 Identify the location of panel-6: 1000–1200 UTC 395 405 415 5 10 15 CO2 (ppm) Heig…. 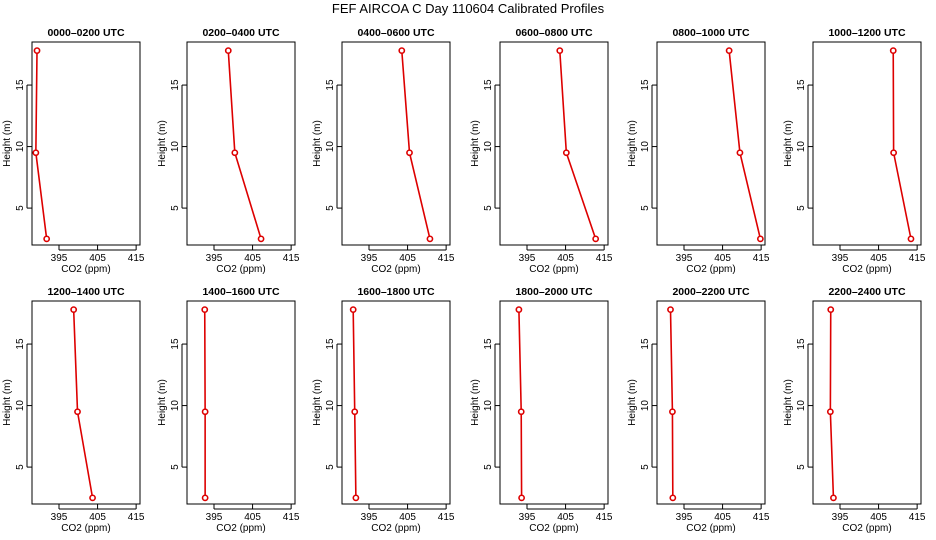
(854, 151).